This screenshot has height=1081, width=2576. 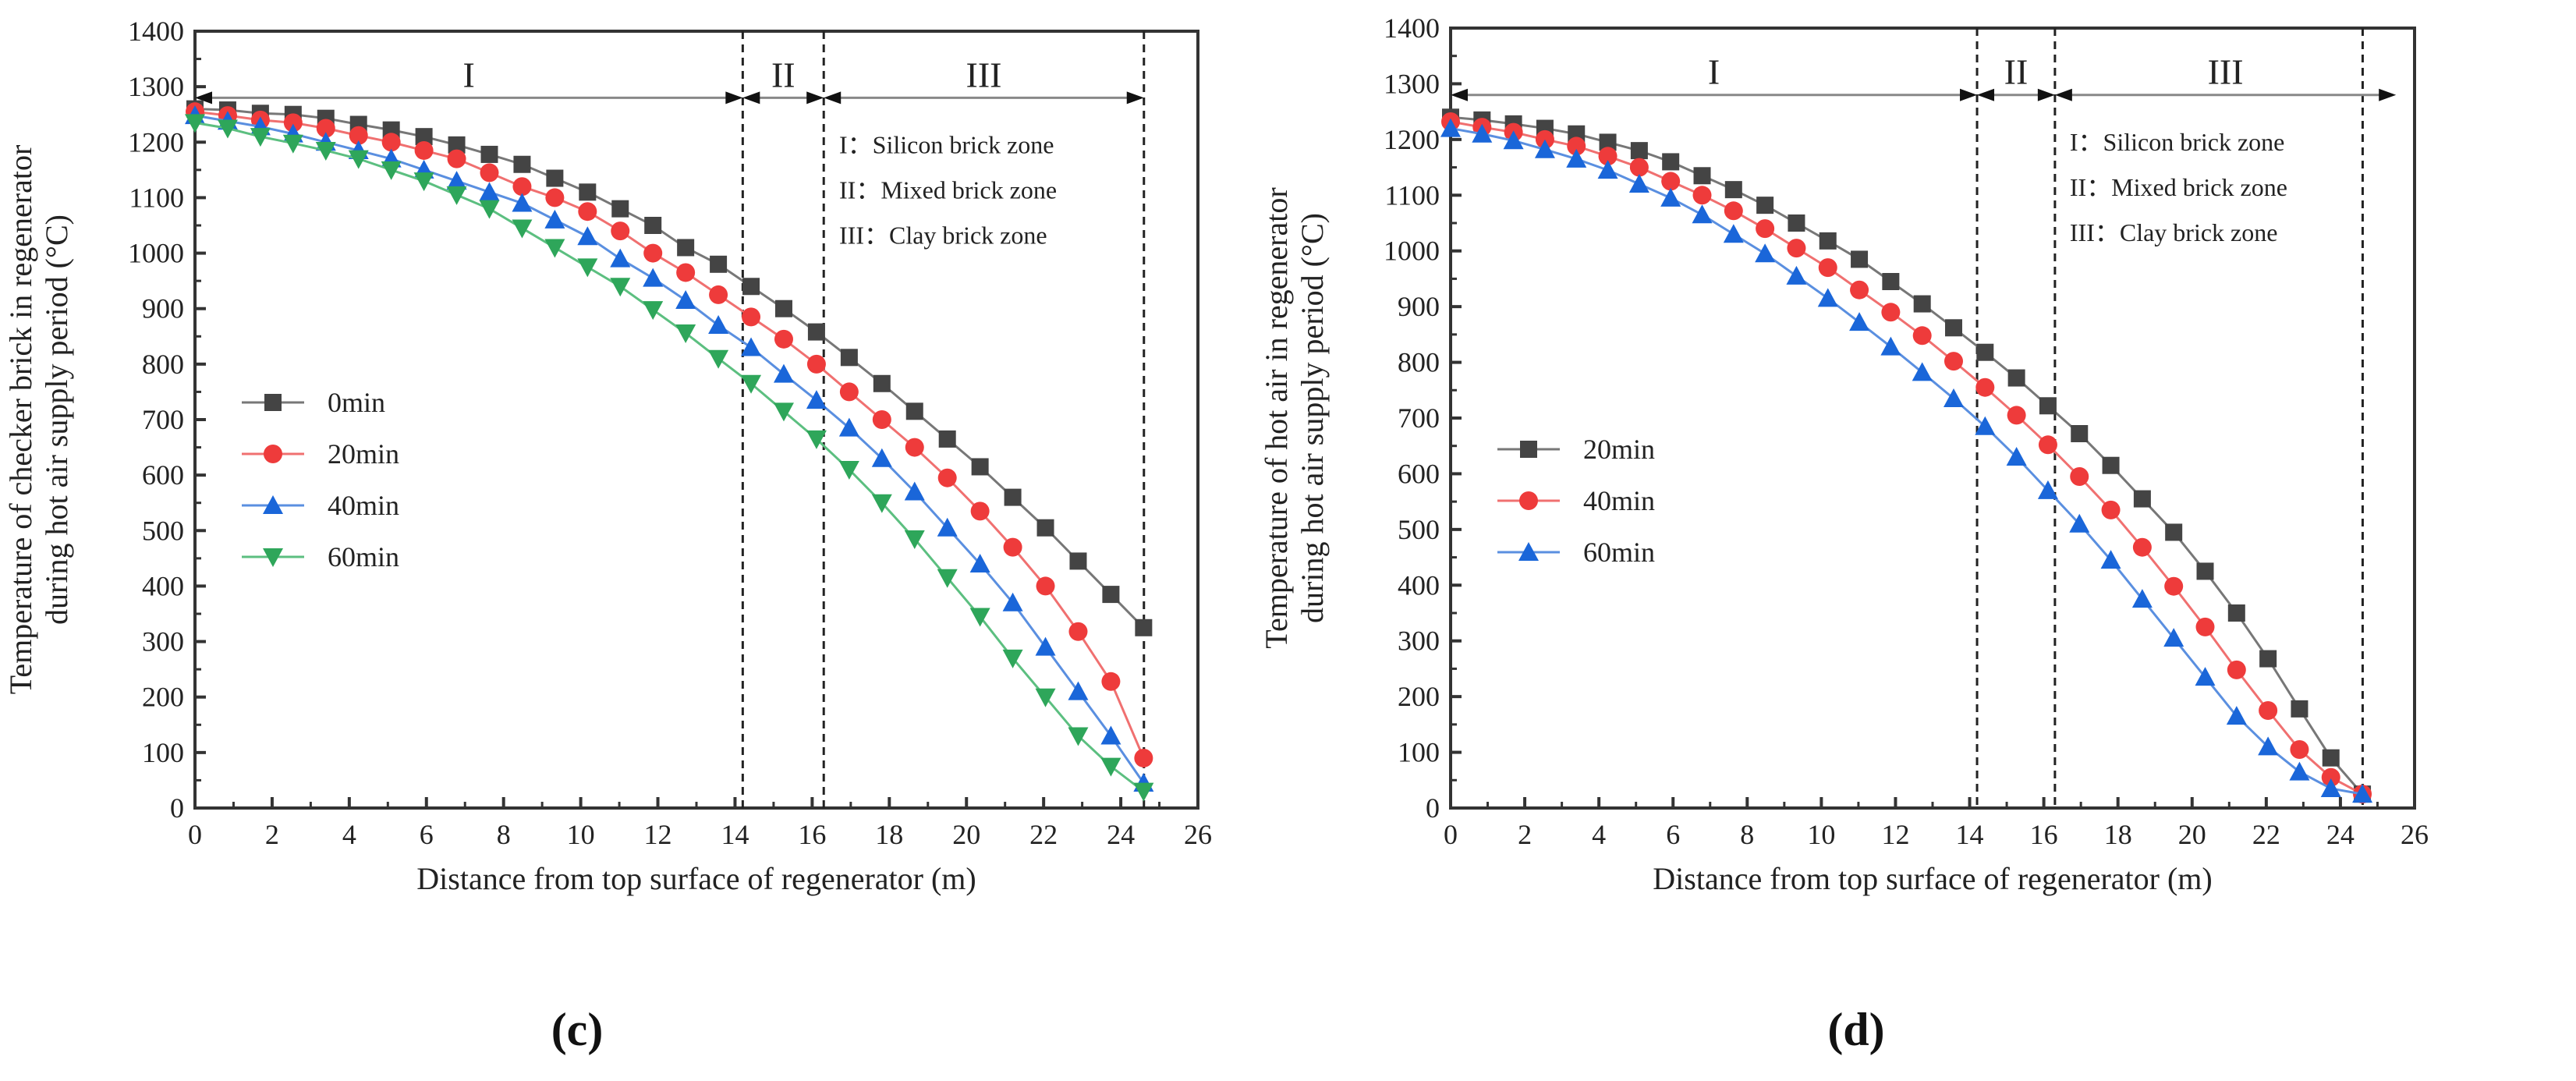 What do you see at coordinates (356, 402) in the screenshot?
I see `legend-label: 0min` at bounding box center [356, 402].